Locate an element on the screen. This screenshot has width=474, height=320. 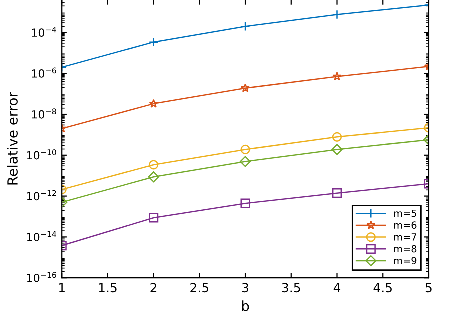
y-tick-label: 10$^{−10}$ is located at coordinates (41, 155).